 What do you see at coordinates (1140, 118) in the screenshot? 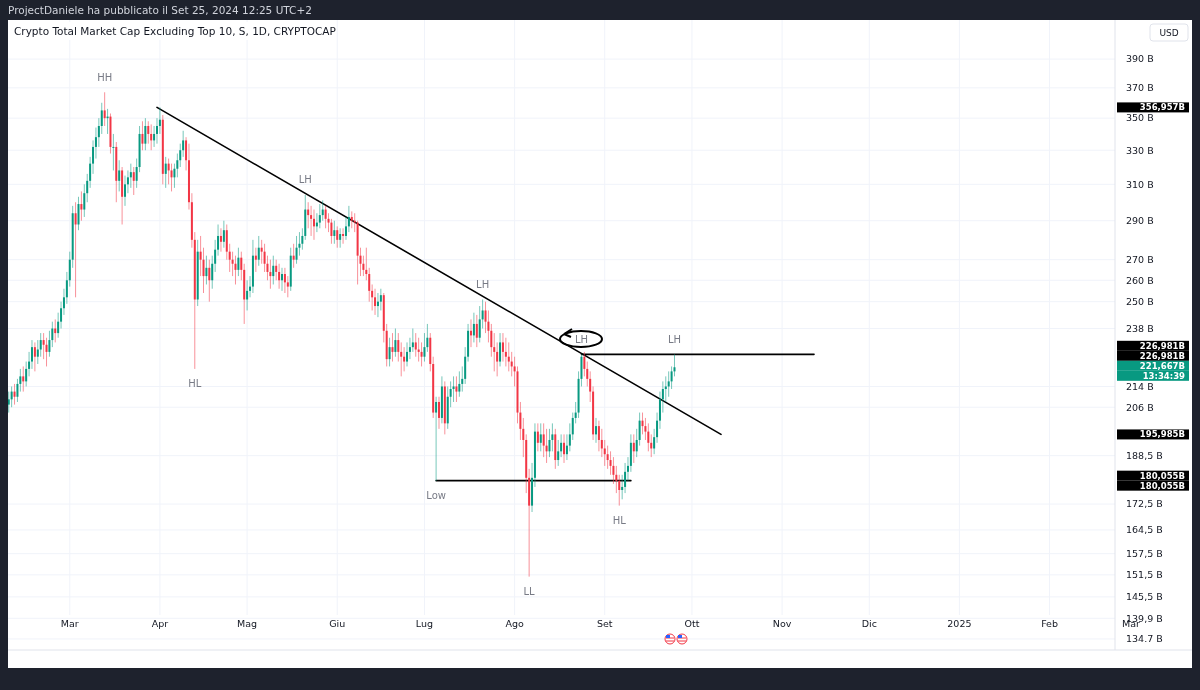
I see `y-tick-label: 350 B` at bounding box center [1140, 118].